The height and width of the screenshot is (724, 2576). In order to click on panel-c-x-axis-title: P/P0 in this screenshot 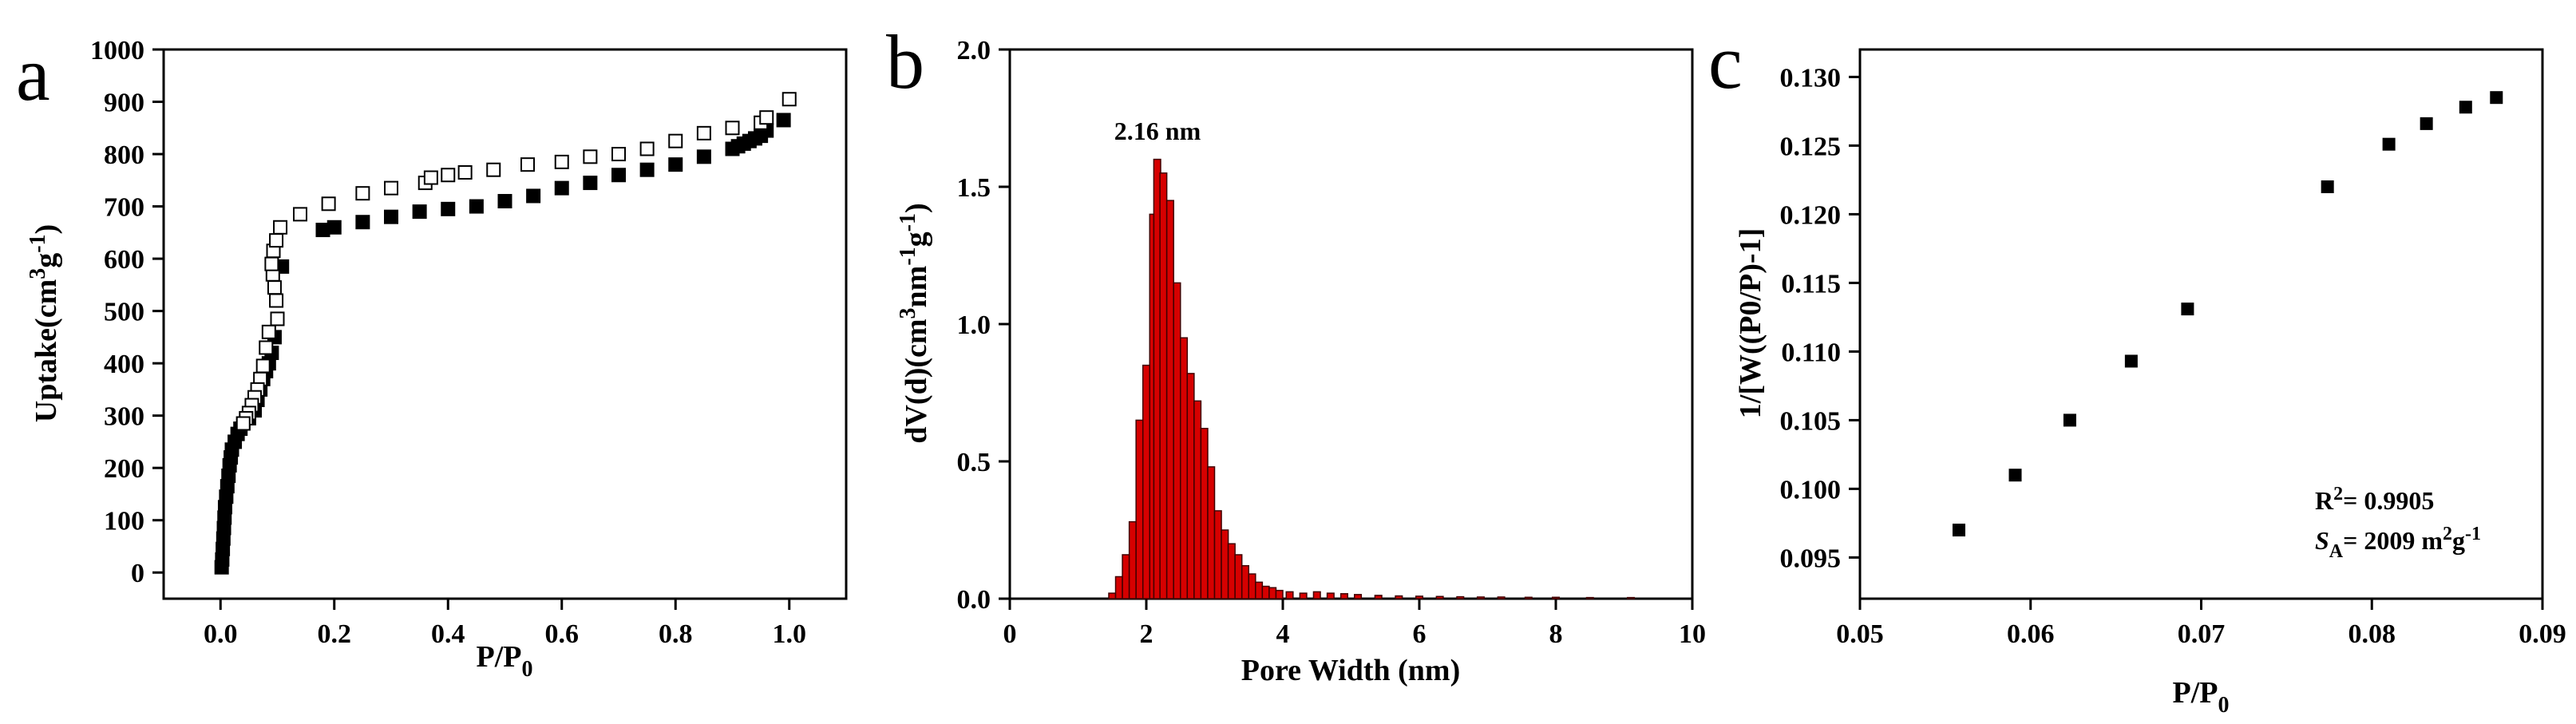, I will do `click(2202, 697)`.